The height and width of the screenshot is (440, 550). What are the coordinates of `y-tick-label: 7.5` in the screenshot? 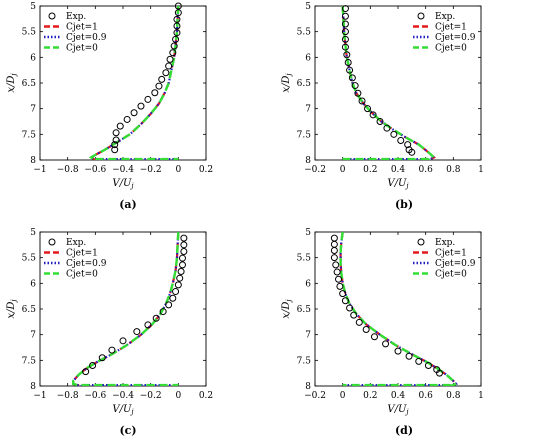 It's located at (29, 135).